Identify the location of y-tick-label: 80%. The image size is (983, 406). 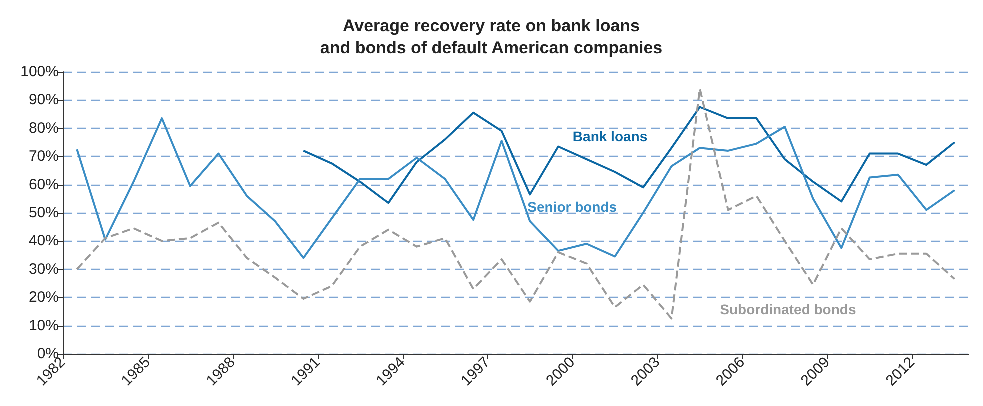
(43, 128).